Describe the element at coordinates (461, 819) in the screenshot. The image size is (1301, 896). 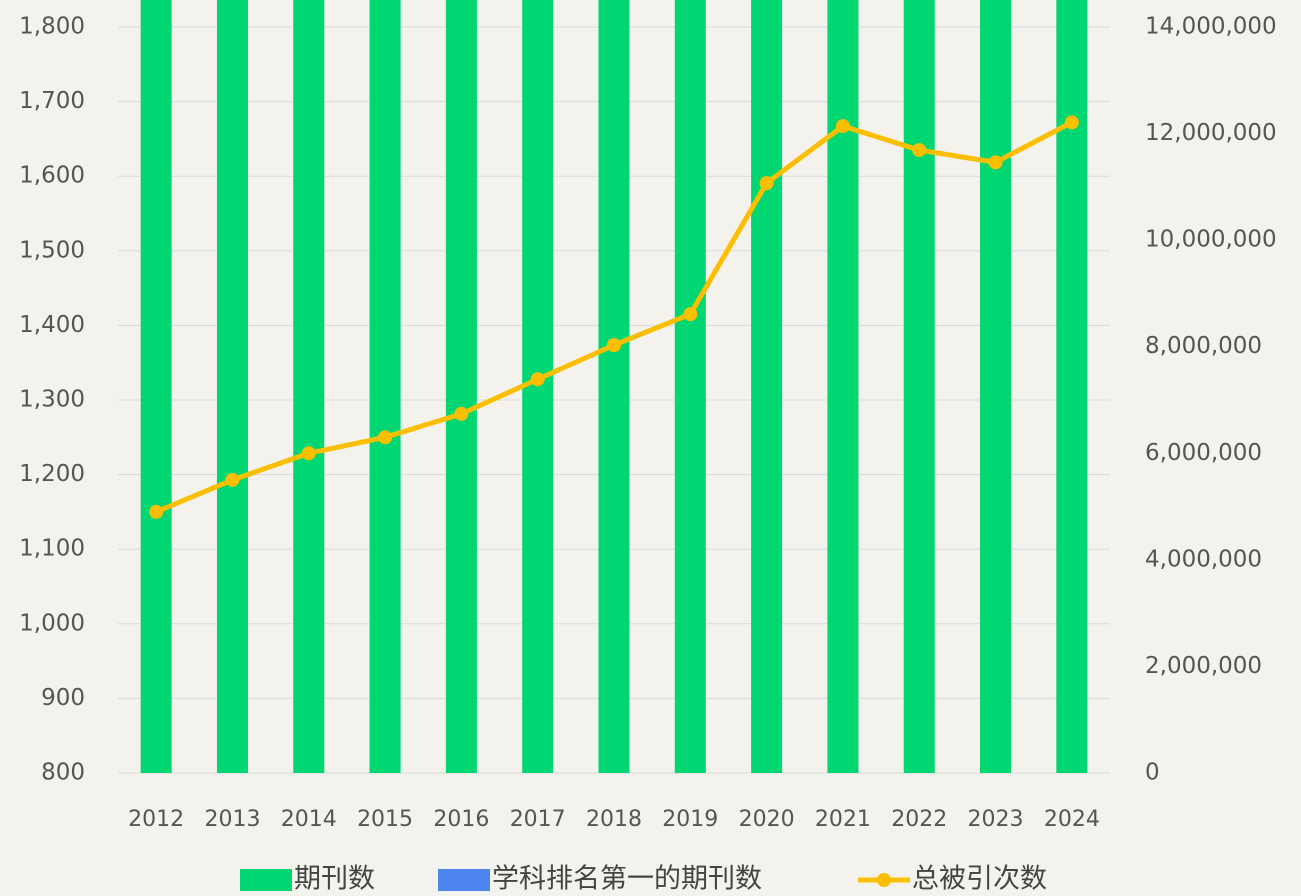
I see `x-tick-label: 2016` at that location.